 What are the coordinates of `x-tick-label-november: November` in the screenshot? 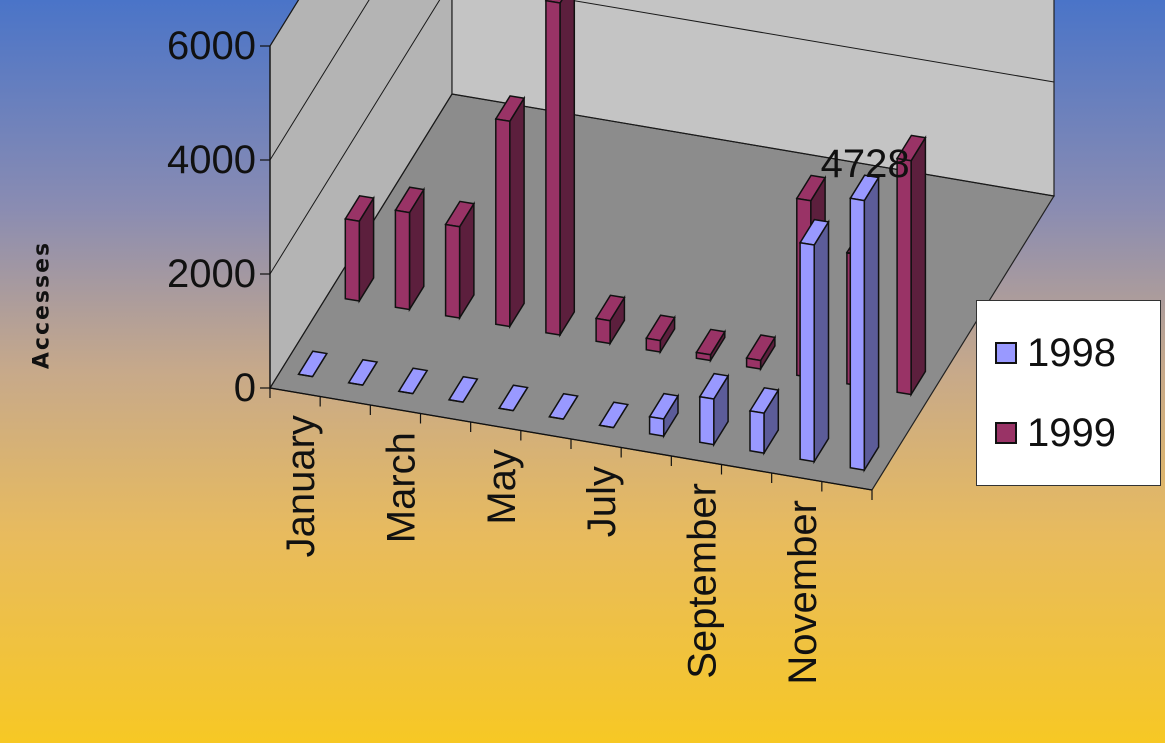 It's located at (803, 592).